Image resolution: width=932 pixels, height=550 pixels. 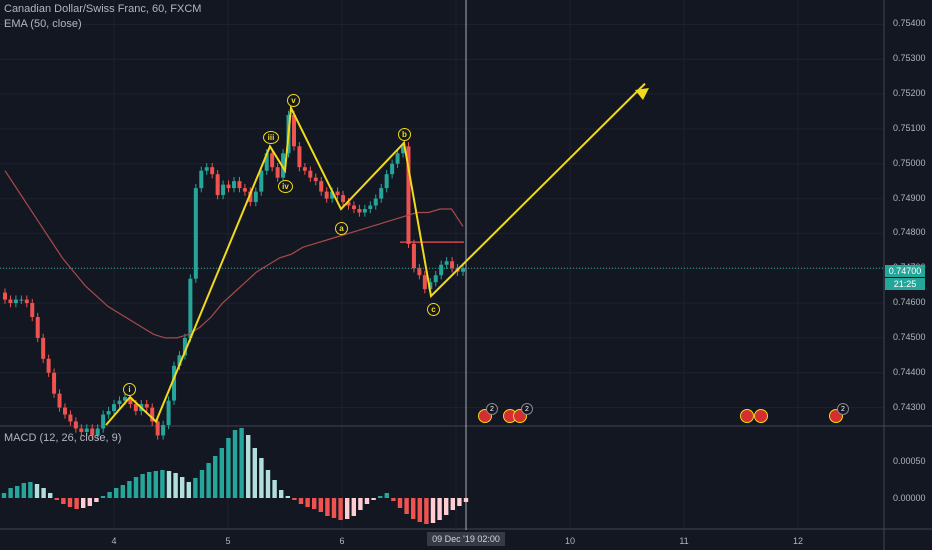 I want to click on price-tick: 0.74500, so click(x=909, y=336).